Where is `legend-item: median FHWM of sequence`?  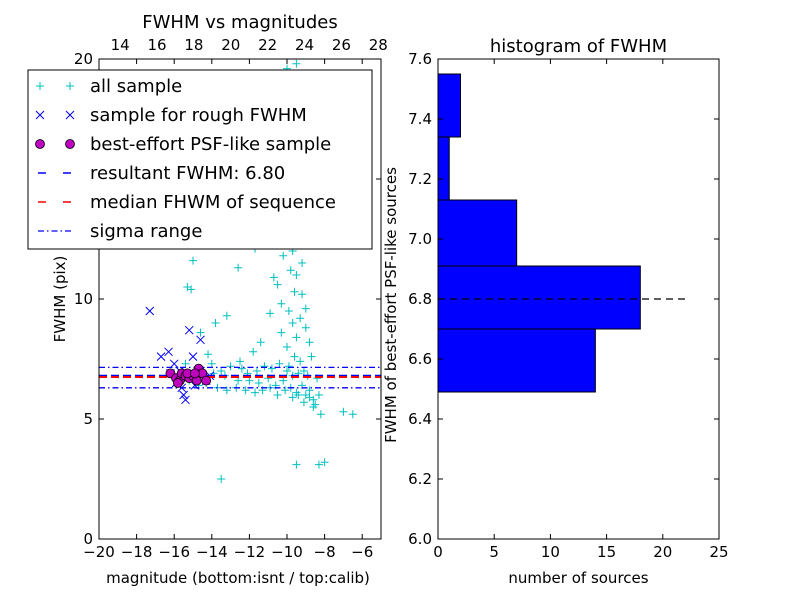
legend-item: median FHWM of sequence is located at coordinates (187, 202).